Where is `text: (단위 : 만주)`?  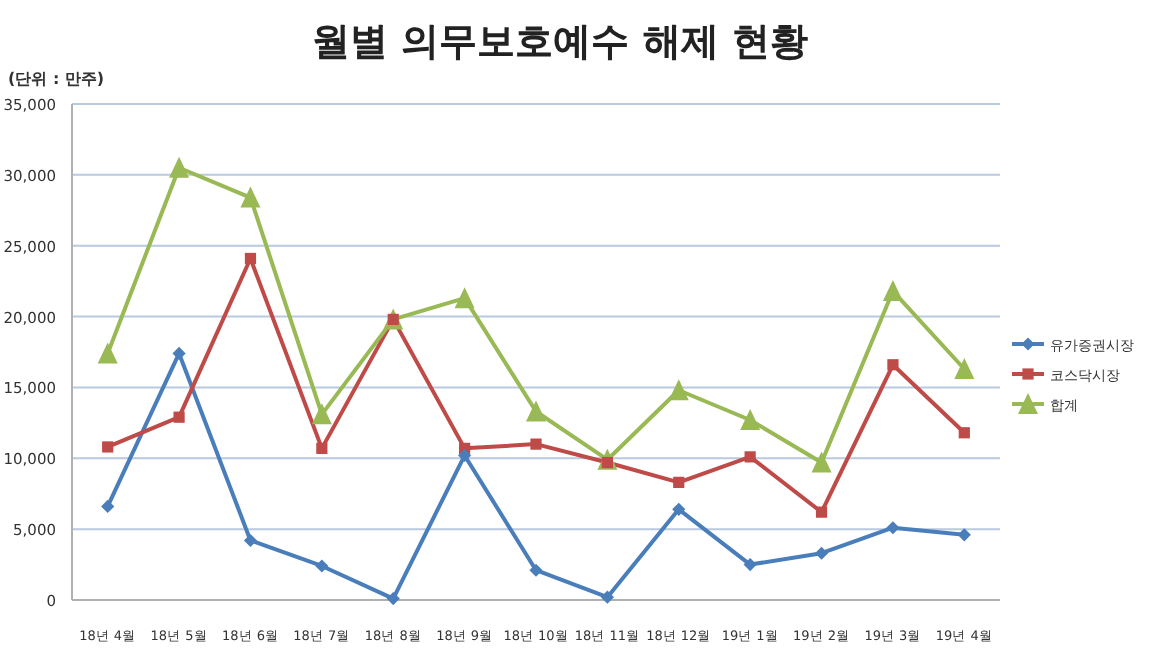 text: (단위 : 만주) is located at coordinates (56, 79).